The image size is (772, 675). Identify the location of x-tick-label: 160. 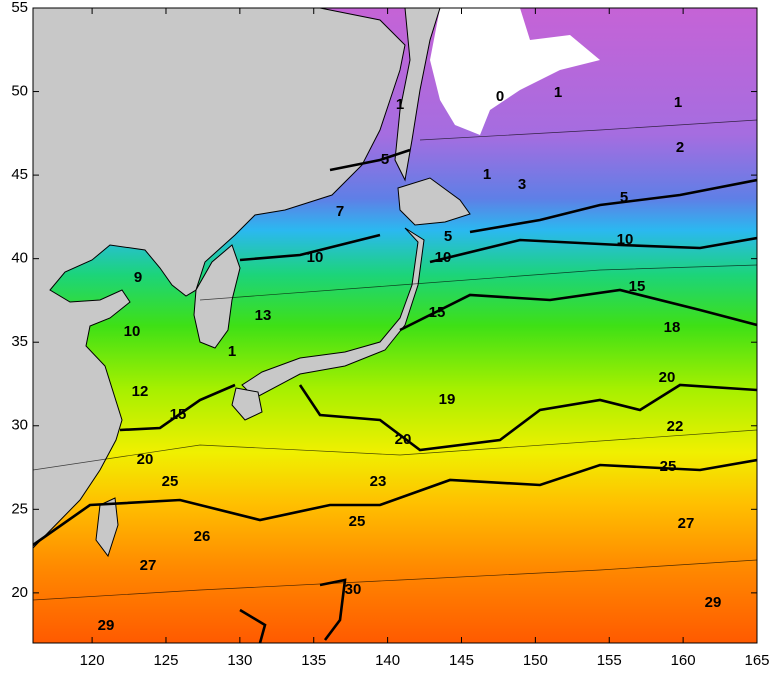
(683, 660).